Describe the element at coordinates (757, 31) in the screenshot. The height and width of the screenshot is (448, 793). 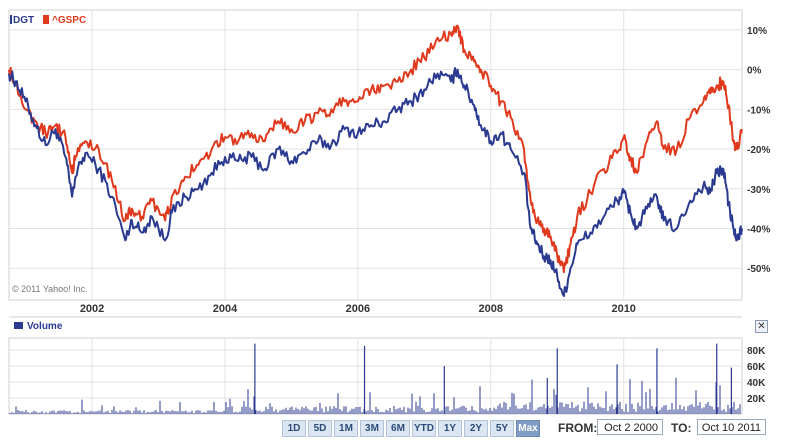
I see `y-tick-label: 10%` at that location.